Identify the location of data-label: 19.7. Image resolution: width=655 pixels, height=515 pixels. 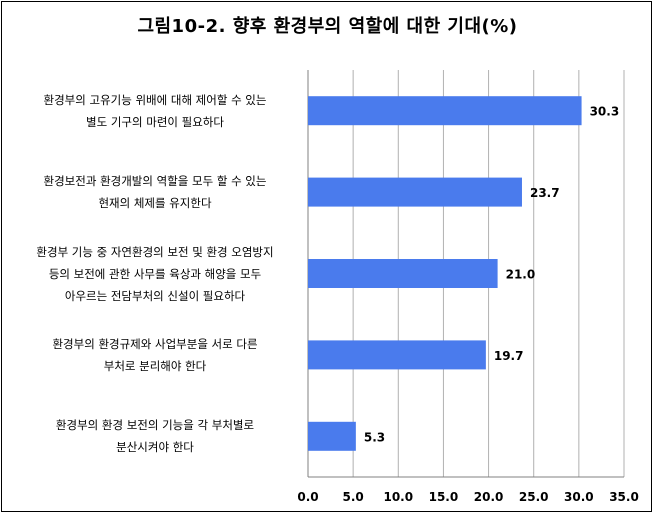
(509, 356).